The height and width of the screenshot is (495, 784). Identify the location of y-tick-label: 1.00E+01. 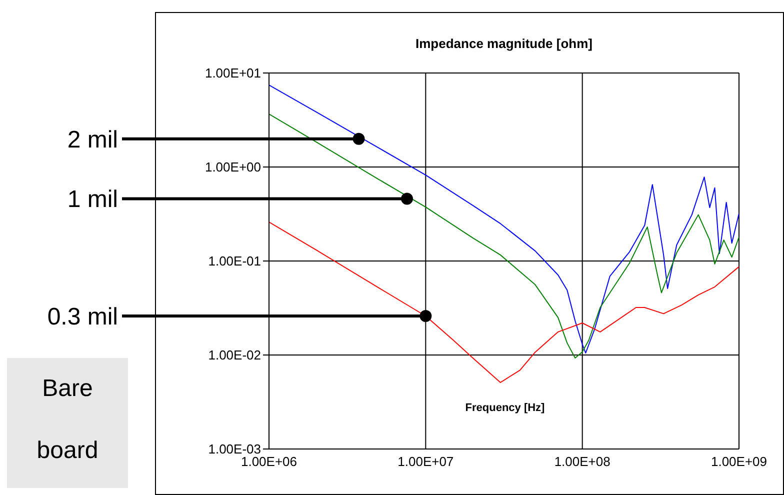
(232, 73).